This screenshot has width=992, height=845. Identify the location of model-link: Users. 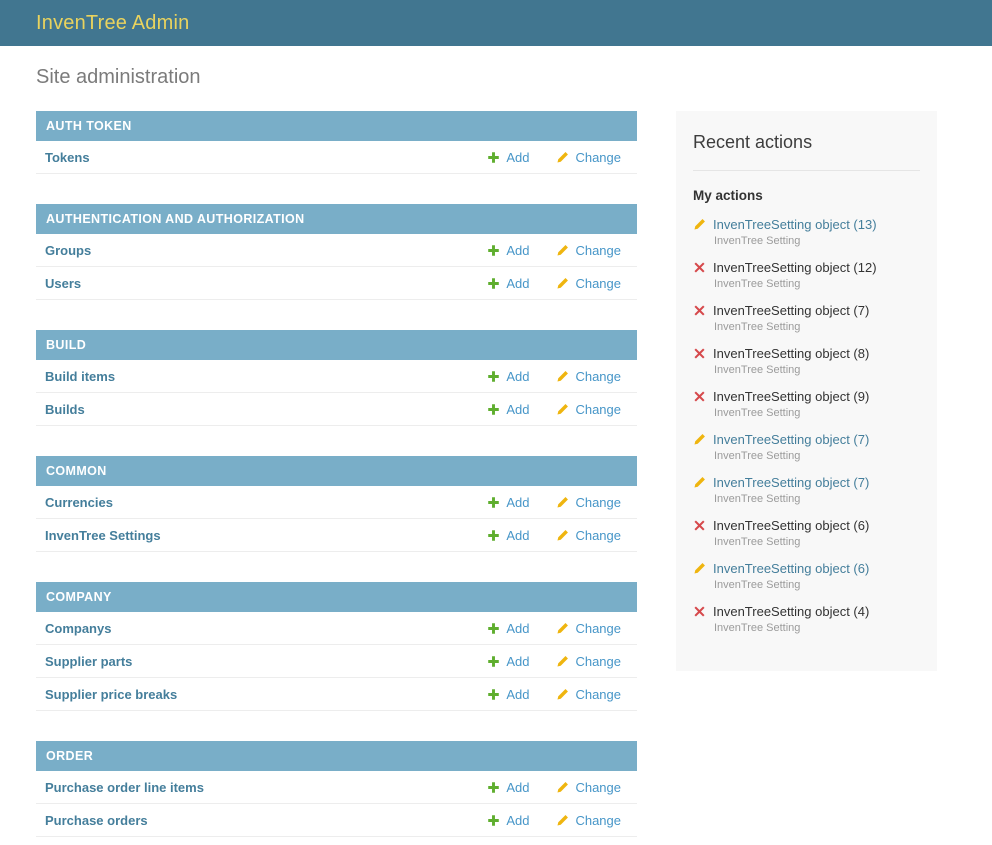
(63, 283).